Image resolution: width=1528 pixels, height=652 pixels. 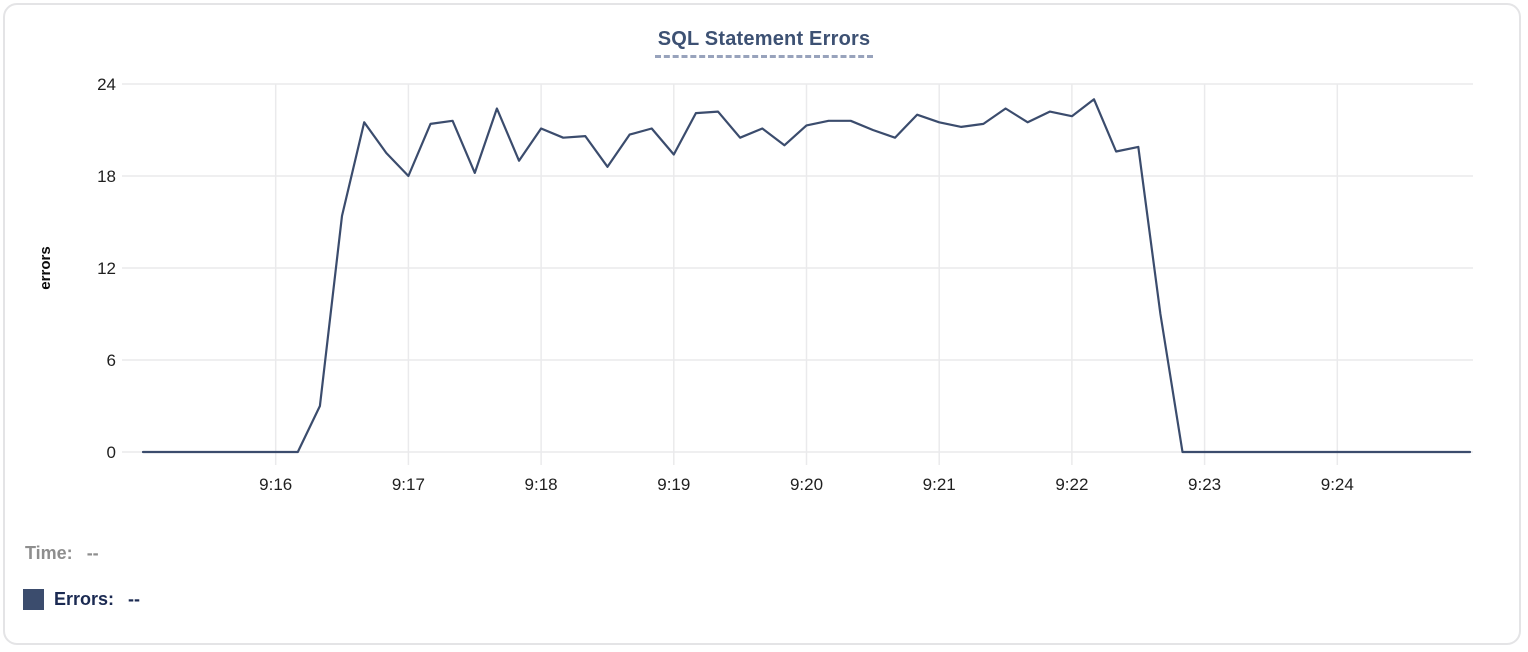 I want to click on y-tick-label: 0, so click(x=111, y=452).